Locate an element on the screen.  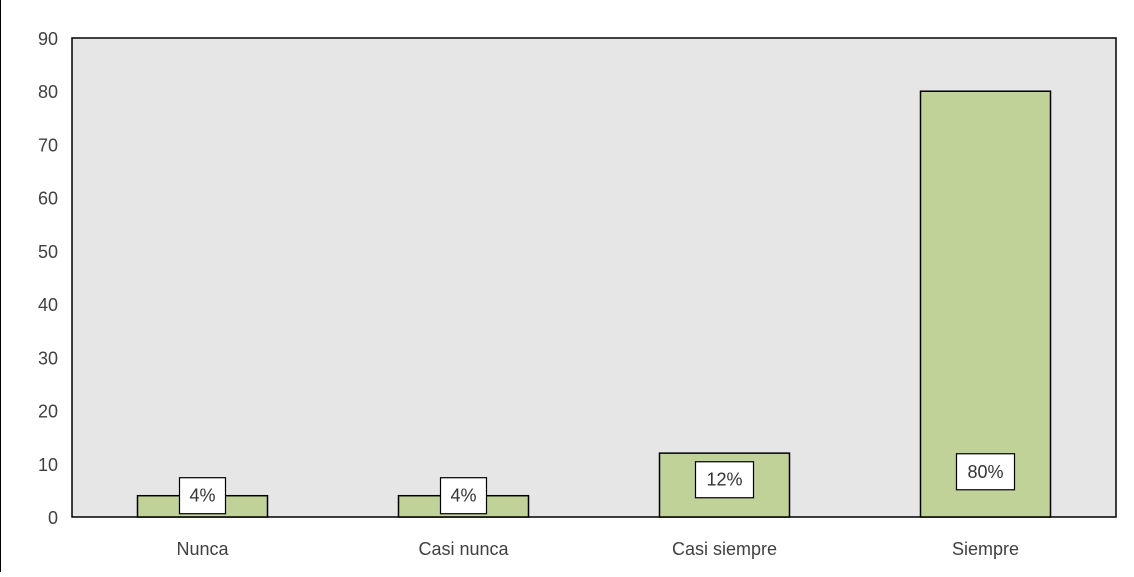
y-tick-label: 20 is located at coordinates (48, 412).